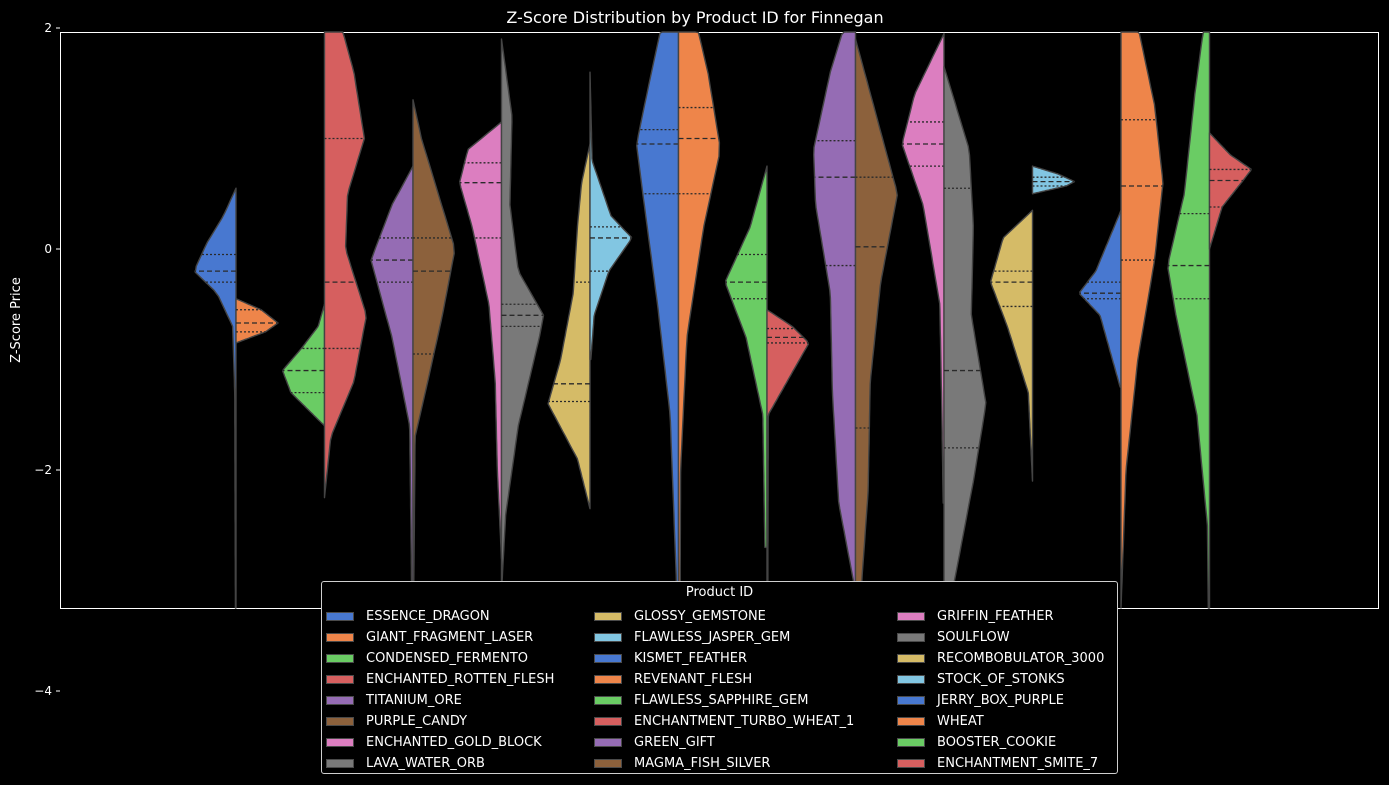 This screenshot has width=1389, height=785. I want to click on violin-half-flawless-sapphire-gem, so click(746, 357).